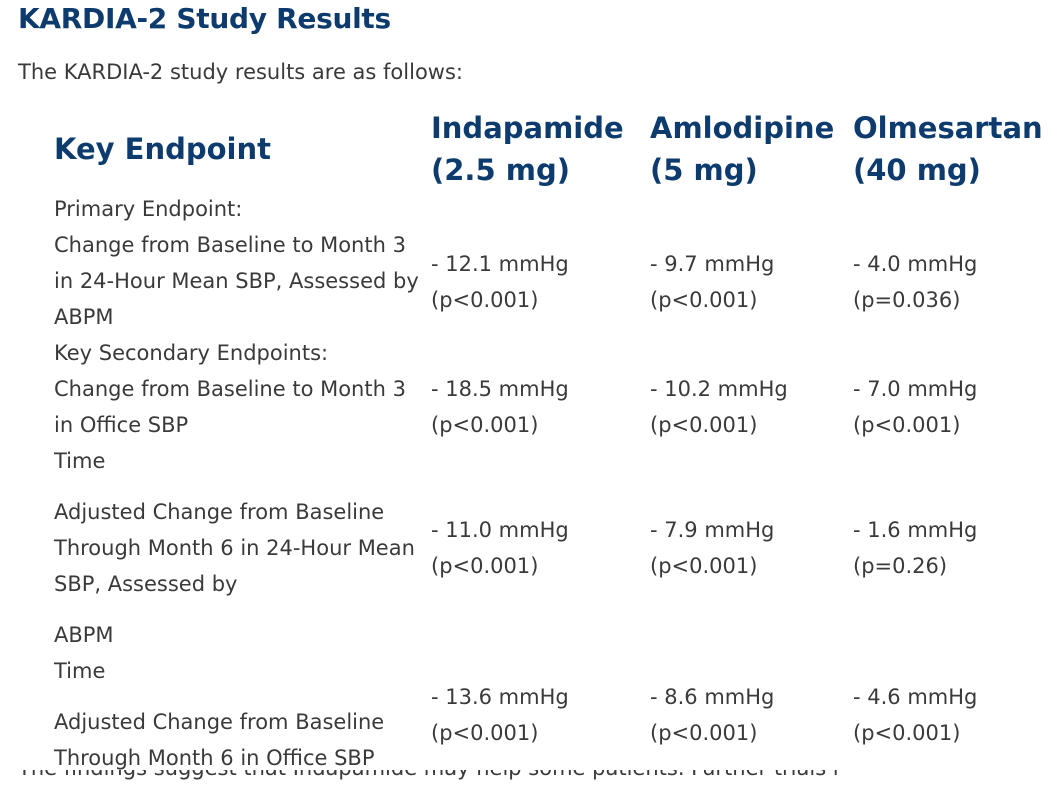 This screenshot has width=1048, height=786. I want to click on row-2-amlodipine: - 10.2 mmHg (p<0.001), so click(719, 407).